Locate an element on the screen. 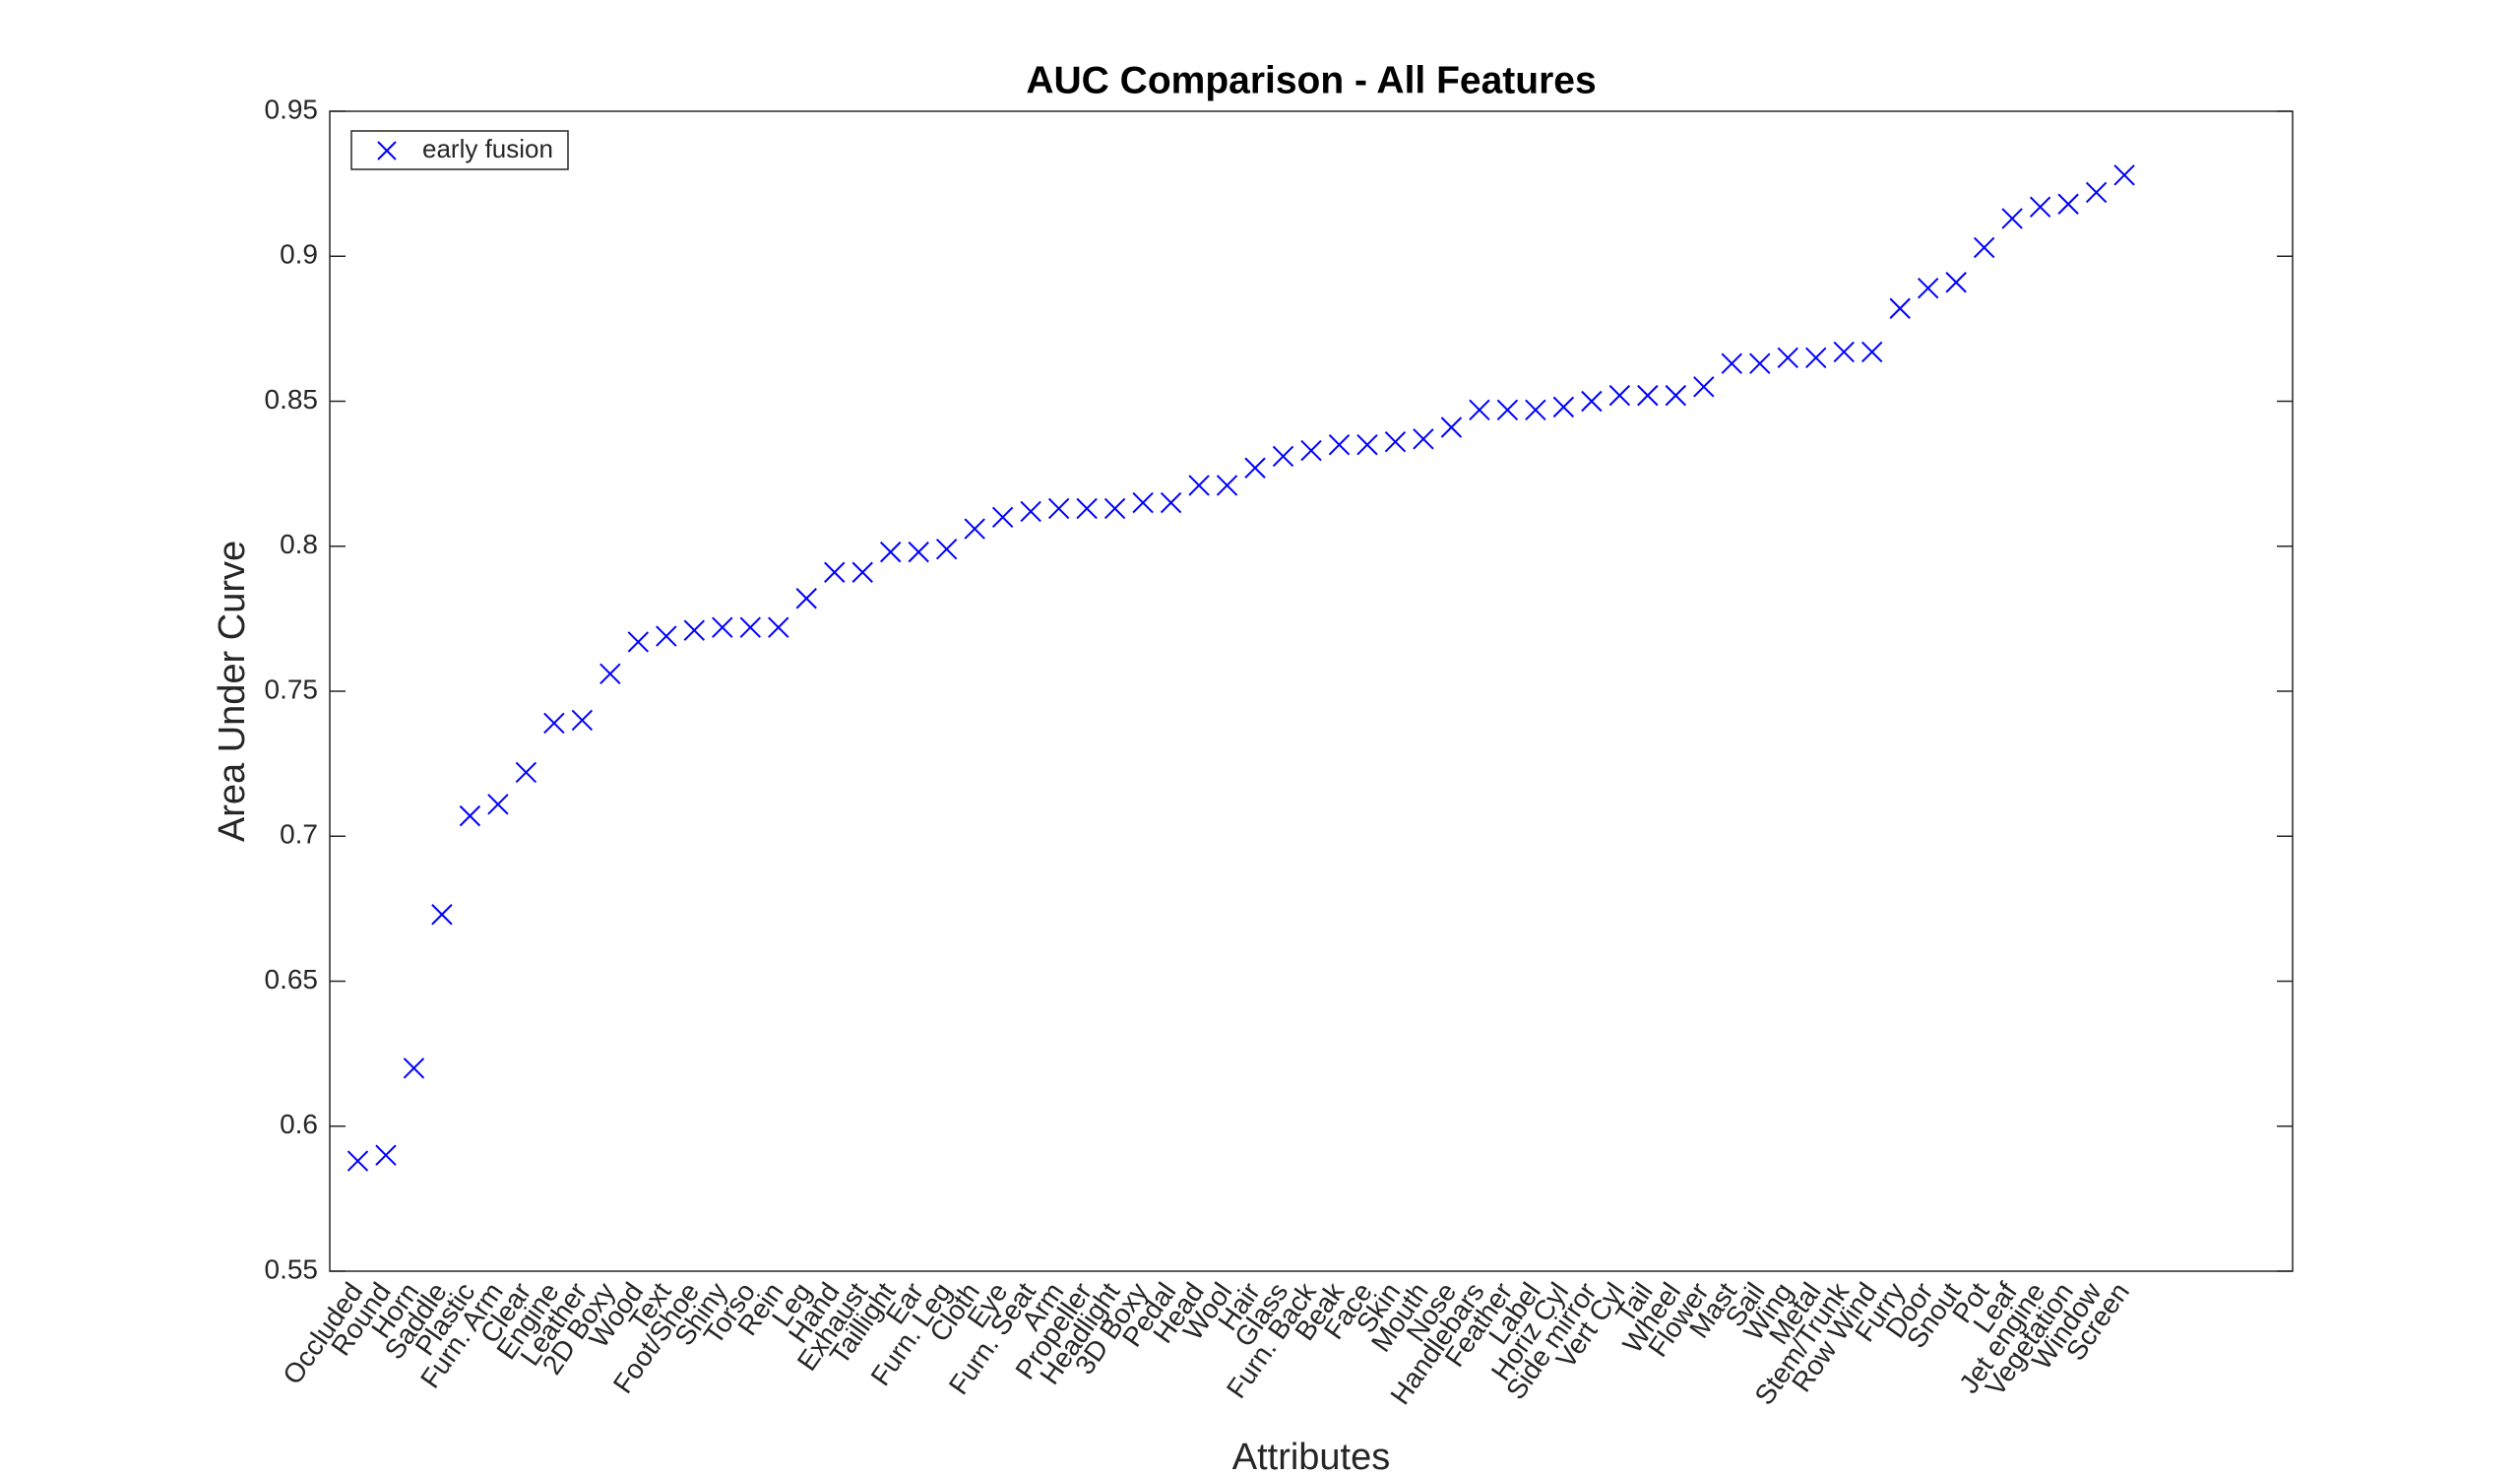  y-tick-label: 0.95 is located at coordinates (292, 109).